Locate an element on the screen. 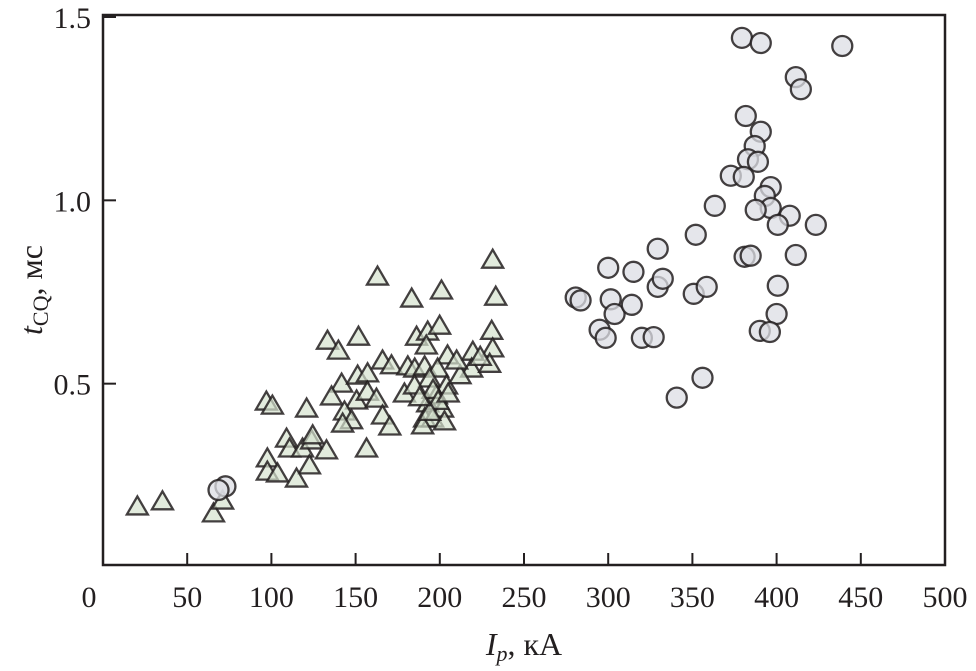  x-tick-label: 350 is located at coordinates (692, 597).